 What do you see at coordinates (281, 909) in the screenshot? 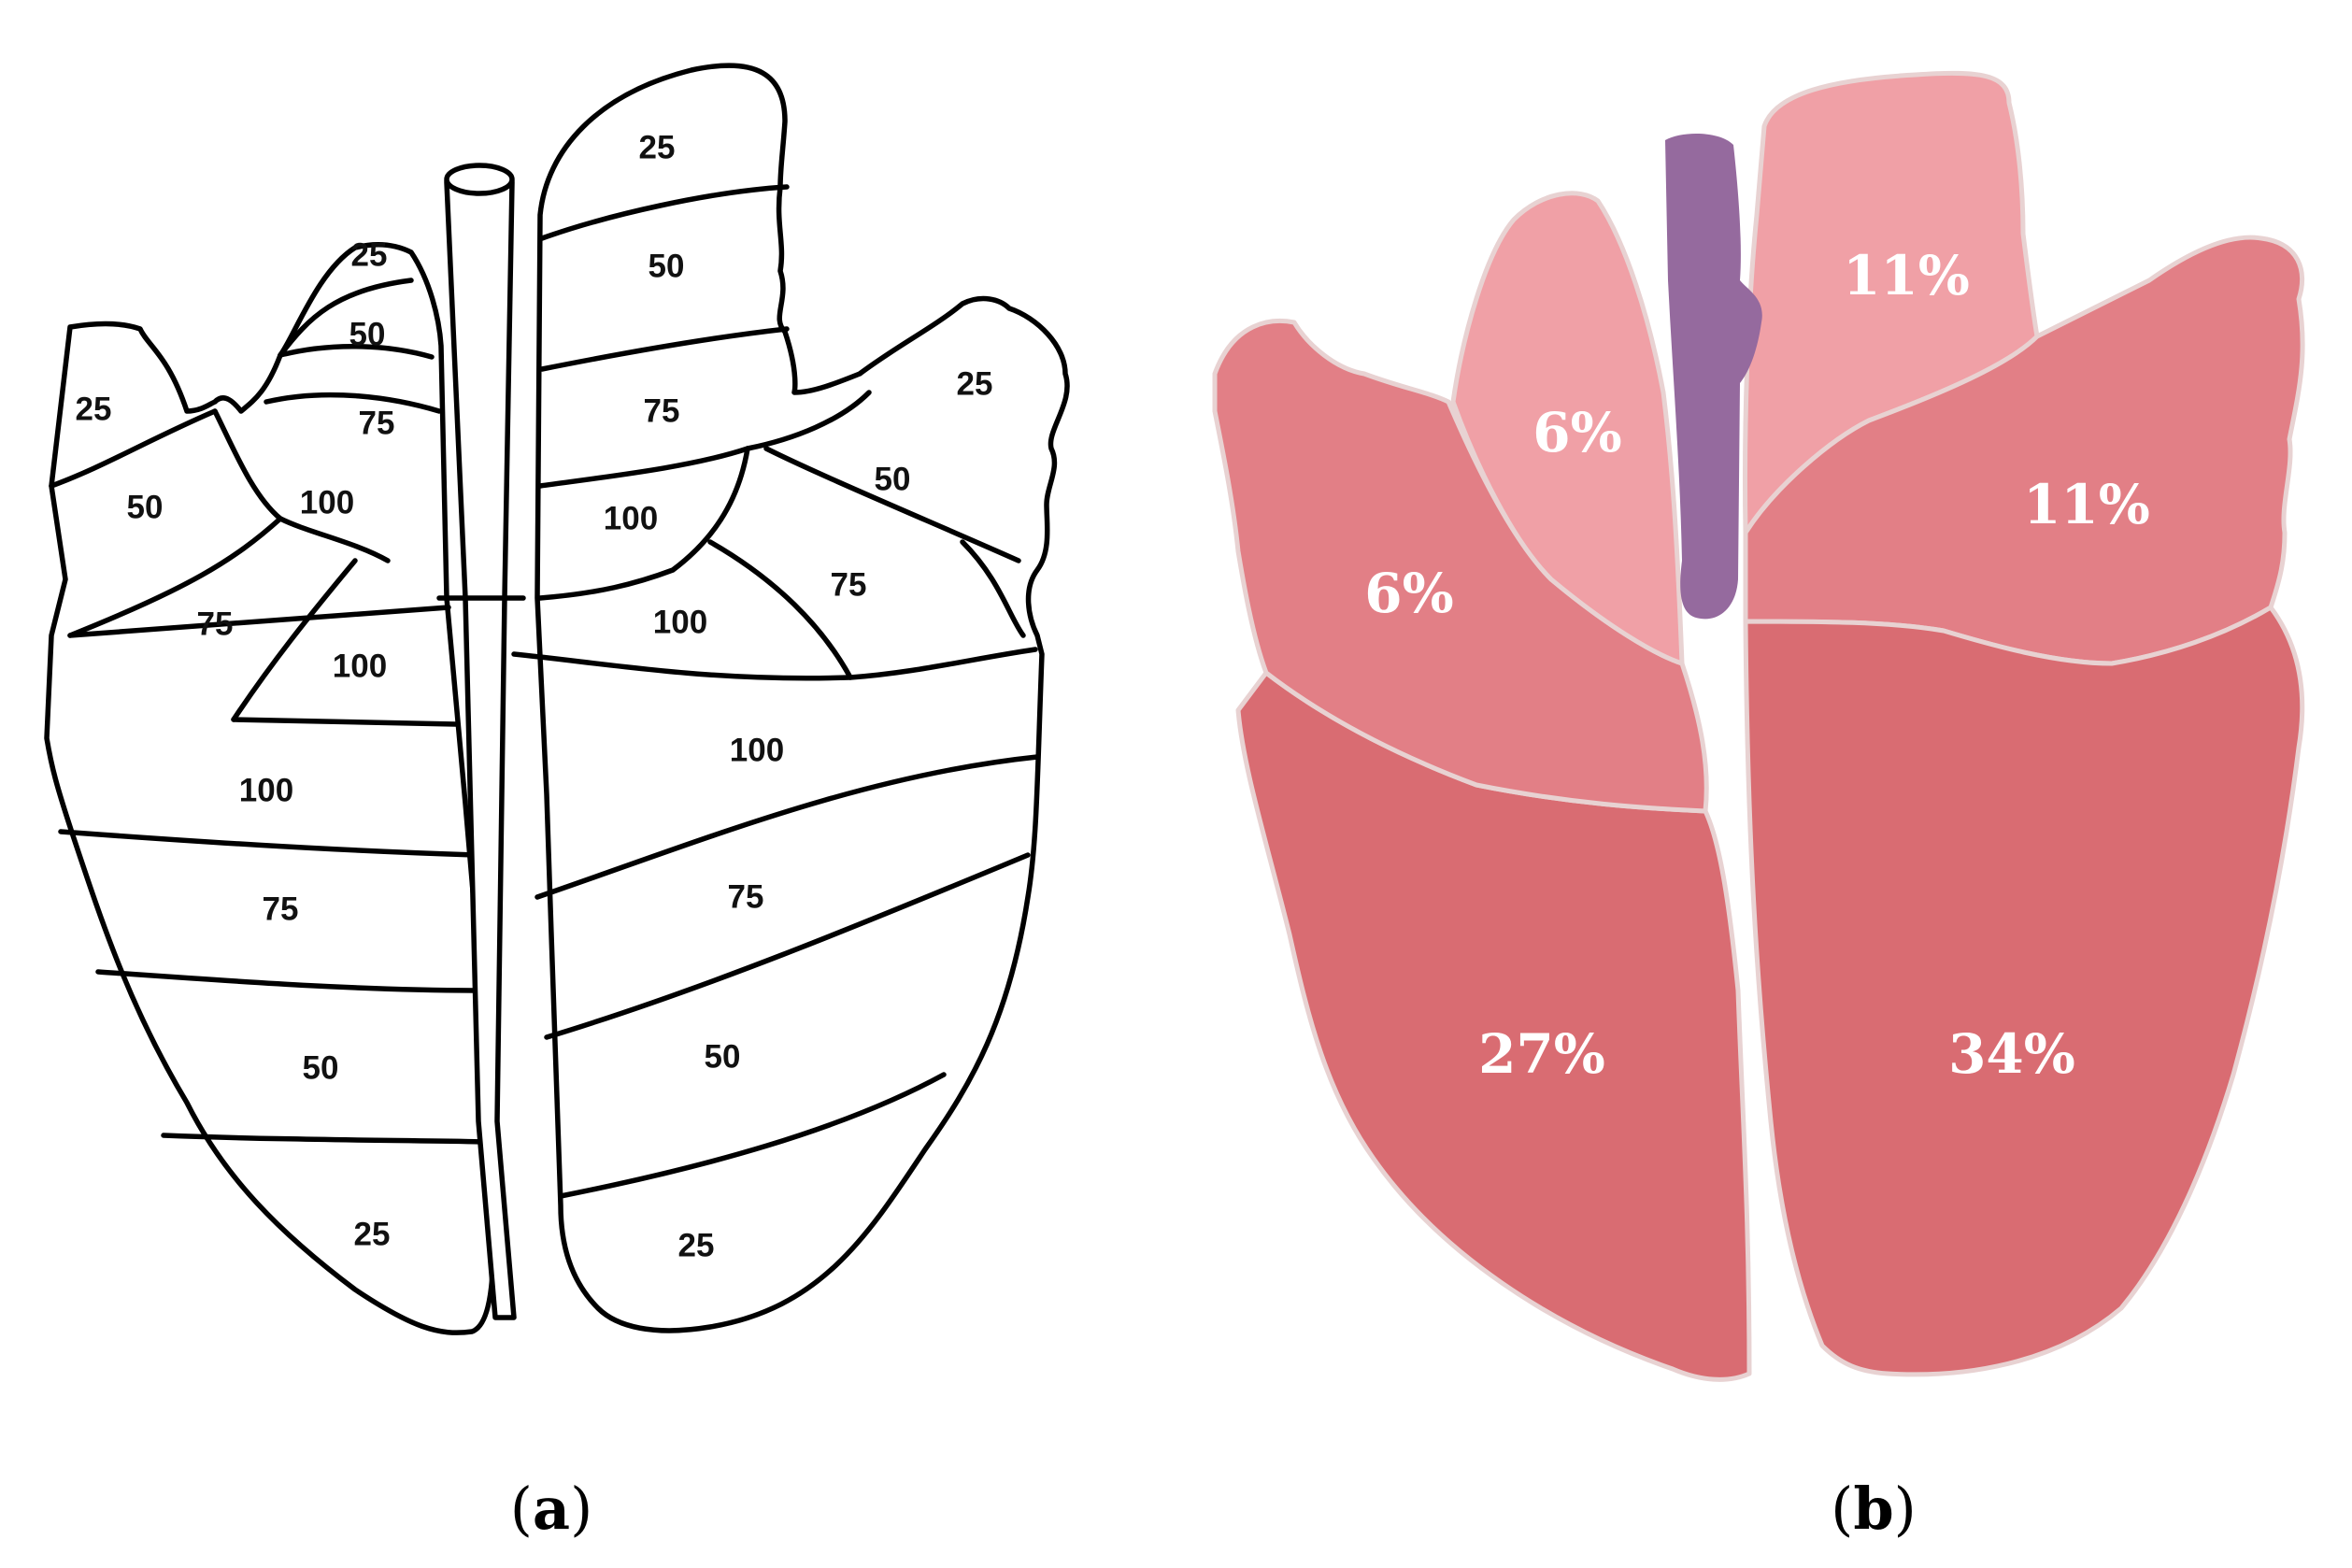
I see `label-left-caudal-75: 75` at bounding box center [281, 909].